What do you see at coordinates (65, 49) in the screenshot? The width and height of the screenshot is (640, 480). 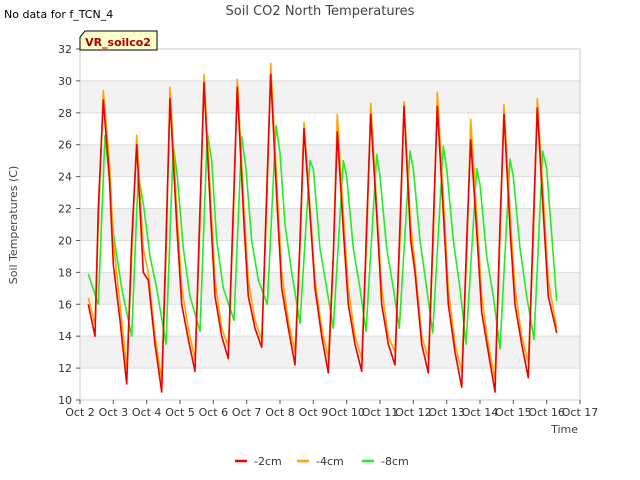 I see `y-tick-label-32: 32` at bounding box center [65, 49].